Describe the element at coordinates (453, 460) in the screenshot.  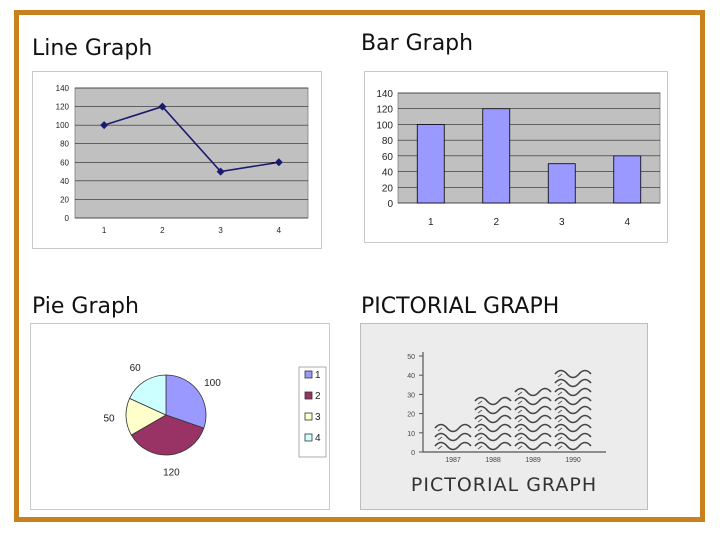
I see `x-tick-label: 1987` at that location.